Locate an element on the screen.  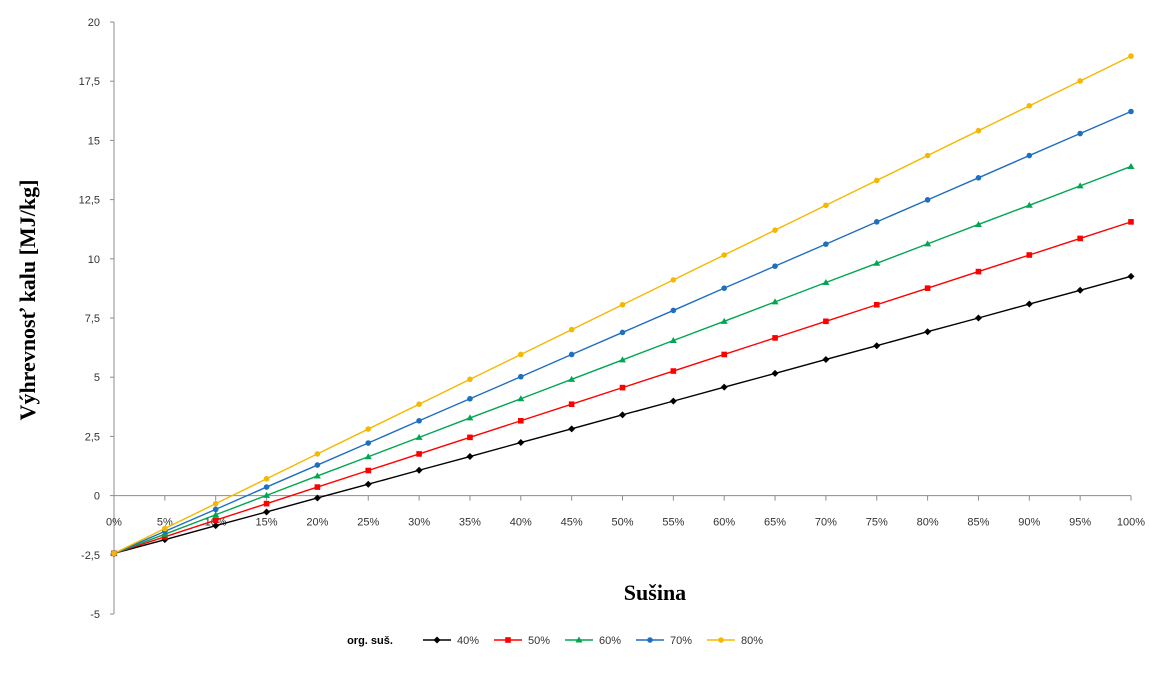
legend-title: org. suš. is located at coordinates (370, 641).